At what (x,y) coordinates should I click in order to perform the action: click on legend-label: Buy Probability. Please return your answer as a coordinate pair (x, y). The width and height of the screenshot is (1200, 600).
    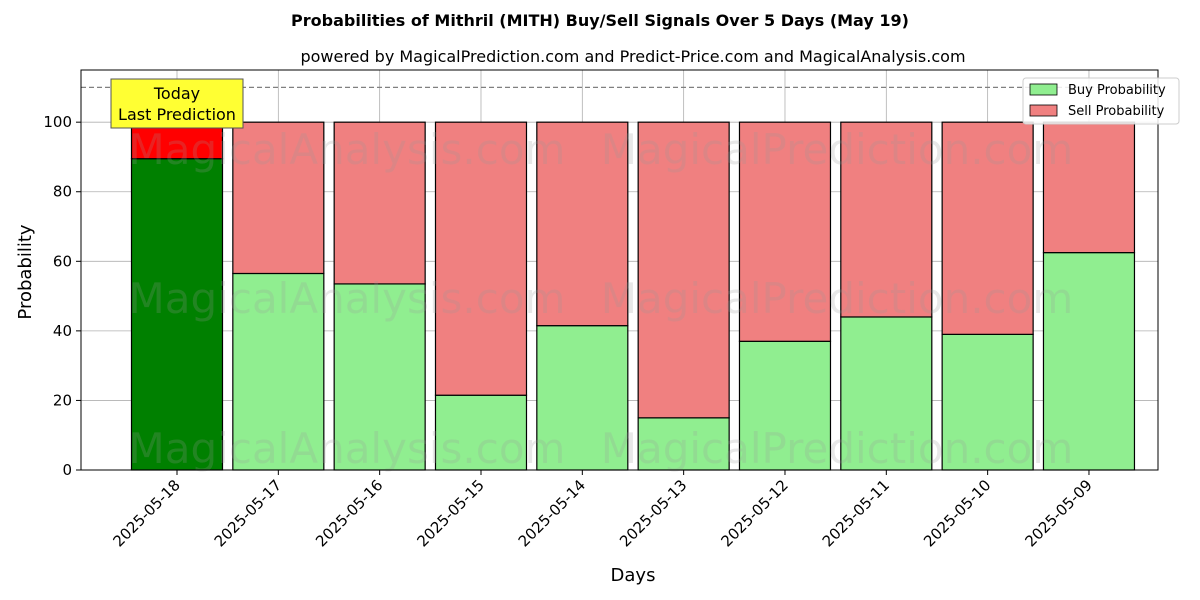
    Looking at the image, I should click on (1117, 90).